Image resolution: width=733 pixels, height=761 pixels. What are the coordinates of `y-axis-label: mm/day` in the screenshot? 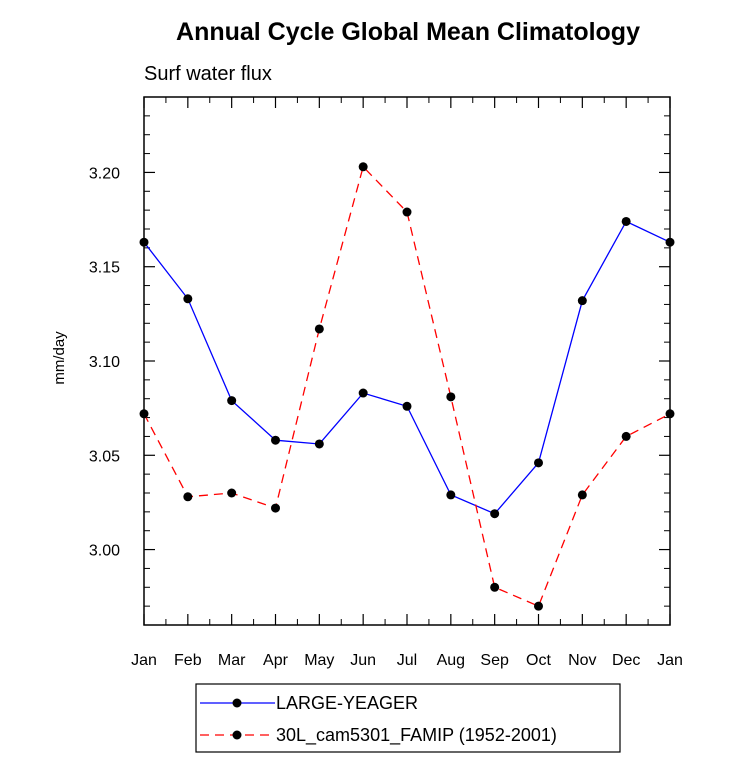 It's located at (59, 358).